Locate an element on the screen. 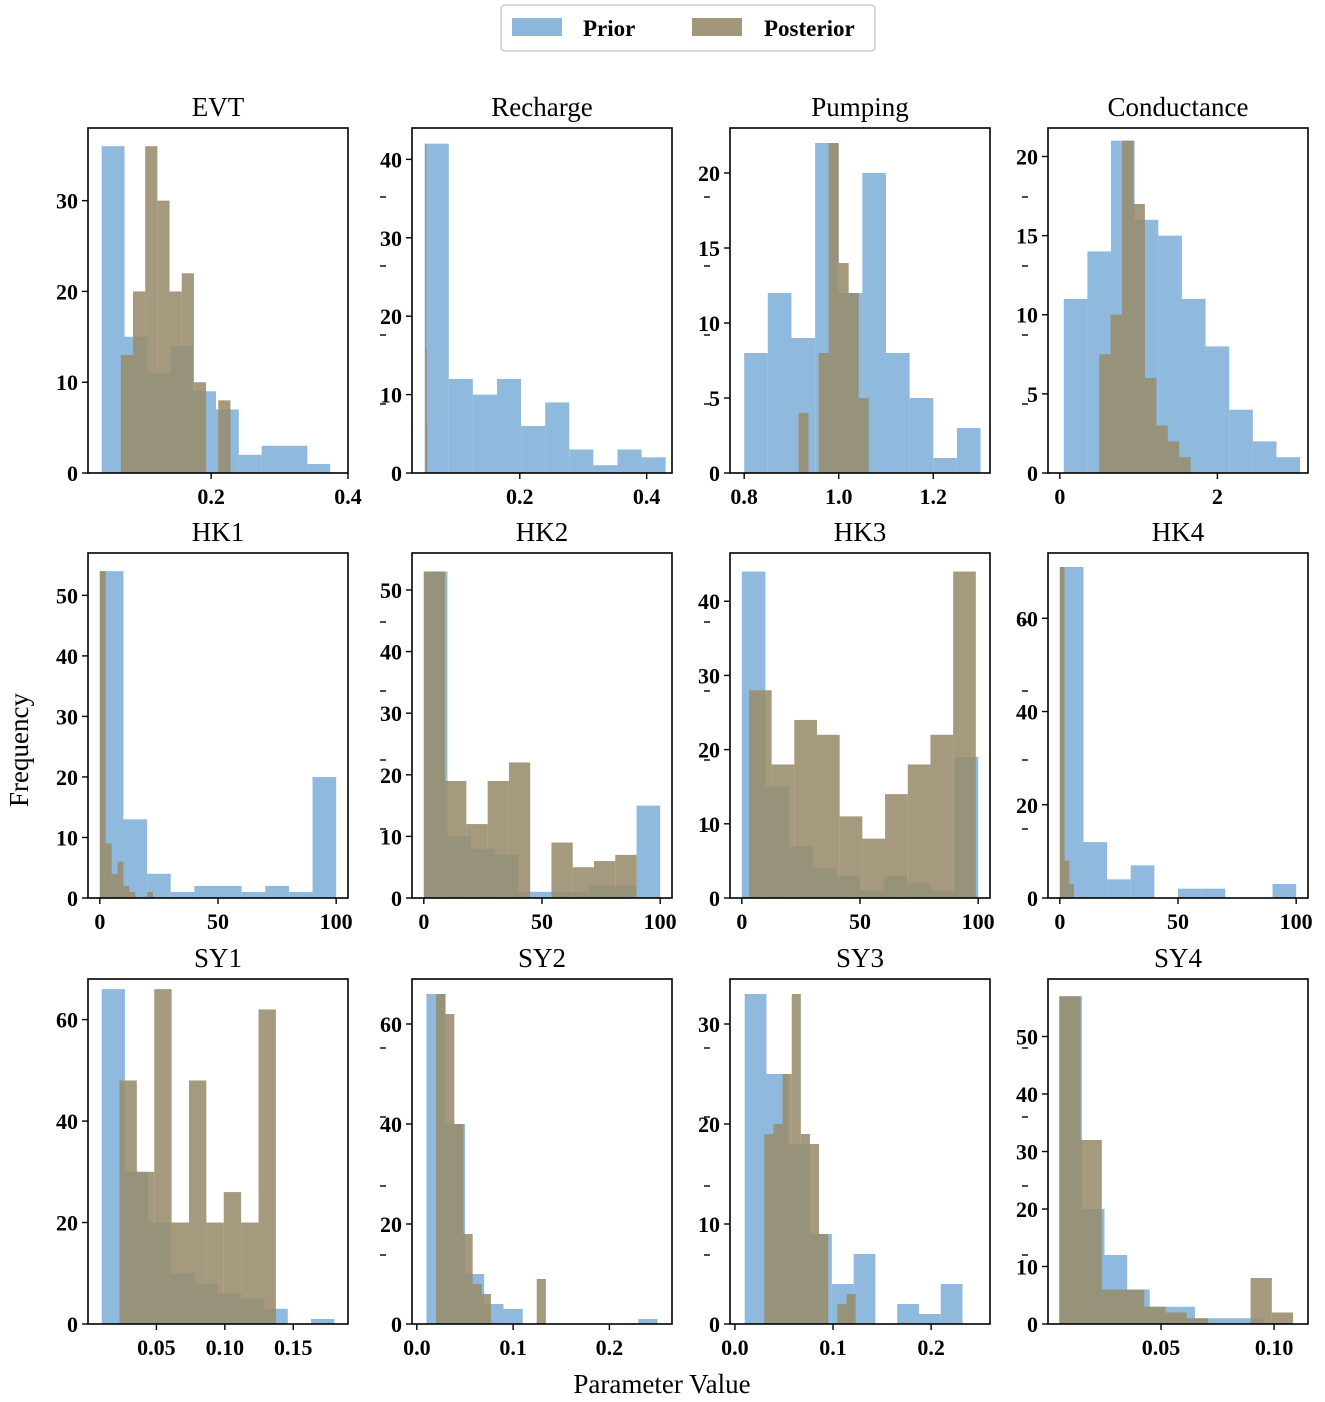 The width and height of the screenshot is (1325, 1402). x-tick-label: 1.0 is located at coordinates (839, 496).